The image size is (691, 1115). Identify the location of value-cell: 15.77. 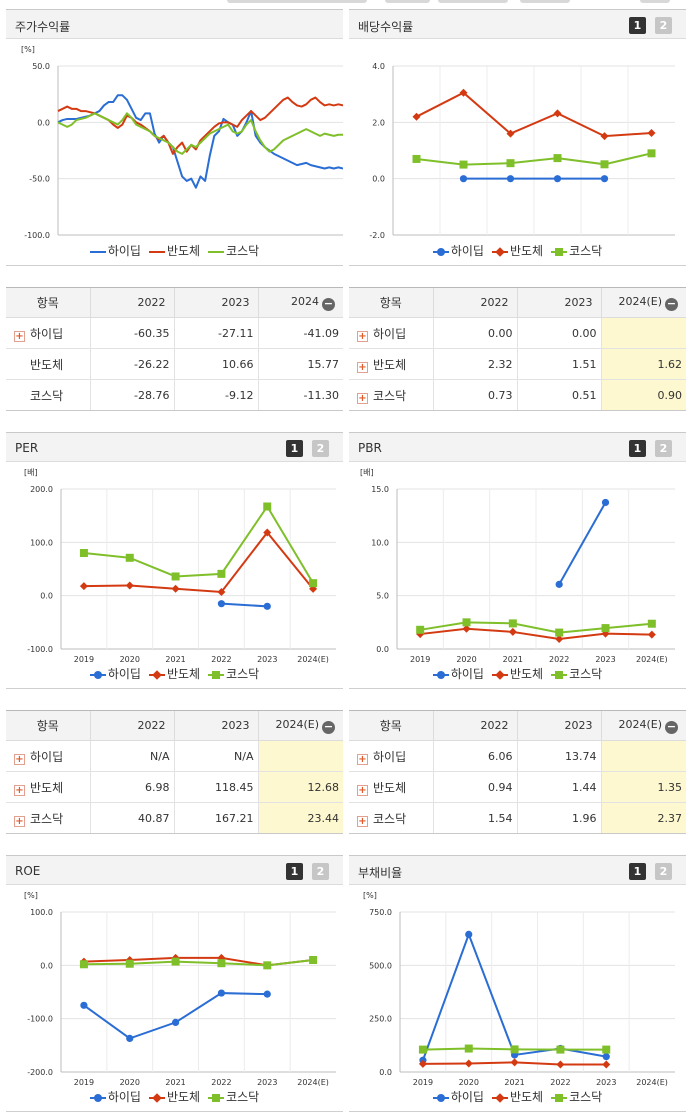
(300, 364).